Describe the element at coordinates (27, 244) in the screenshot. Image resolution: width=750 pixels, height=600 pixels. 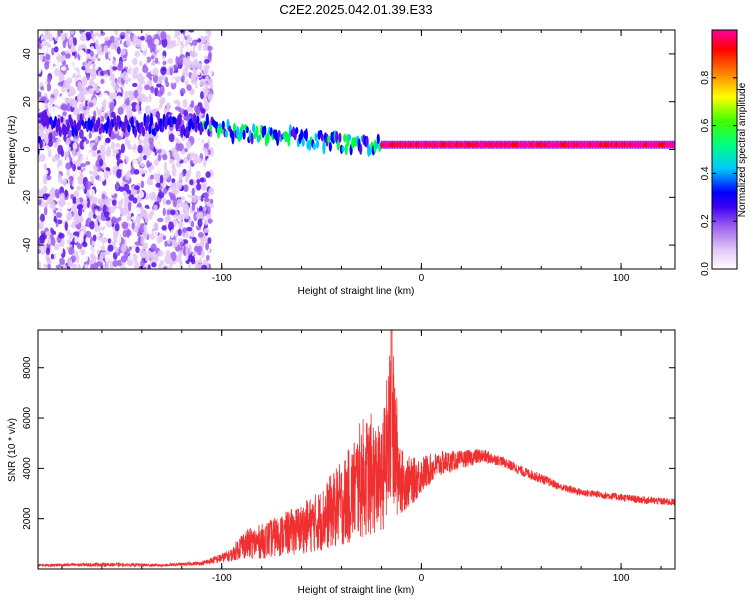
I see `y-tick-label: -40` at that location.